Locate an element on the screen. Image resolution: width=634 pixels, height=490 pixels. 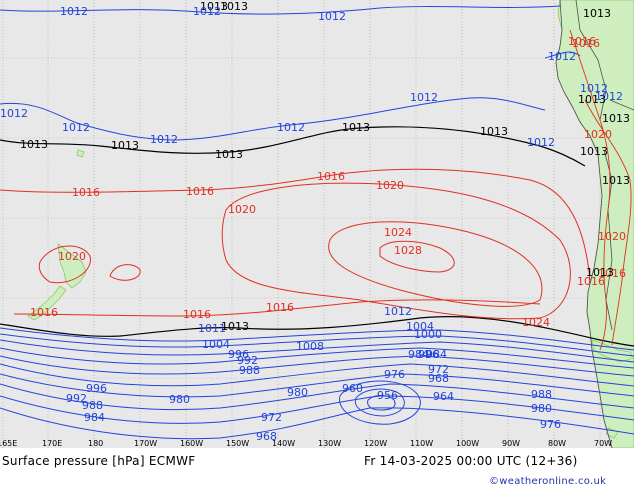
border-lines is located at coordinates (604, 165).